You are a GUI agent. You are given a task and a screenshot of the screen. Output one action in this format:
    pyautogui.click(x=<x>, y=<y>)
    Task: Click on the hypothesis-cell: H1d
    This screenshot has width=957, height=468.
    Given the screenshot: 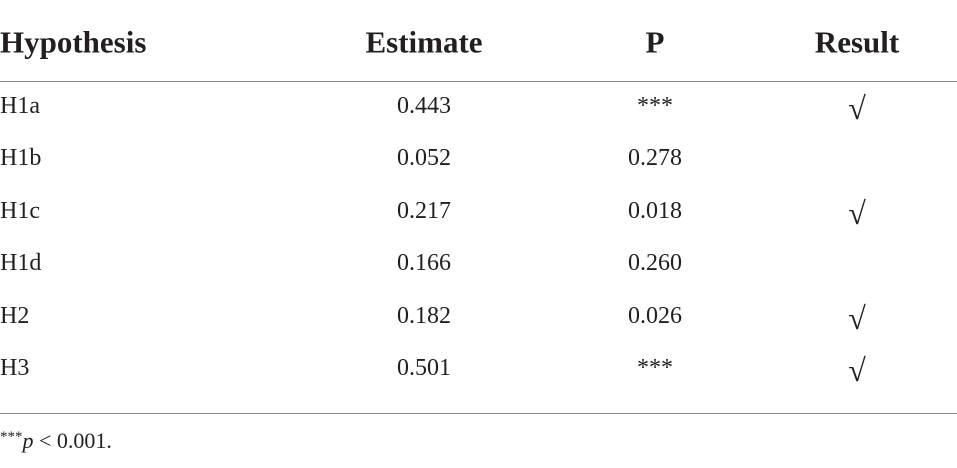 What is the action you would take?
    pyautogui.click(x=21, y=263)
    